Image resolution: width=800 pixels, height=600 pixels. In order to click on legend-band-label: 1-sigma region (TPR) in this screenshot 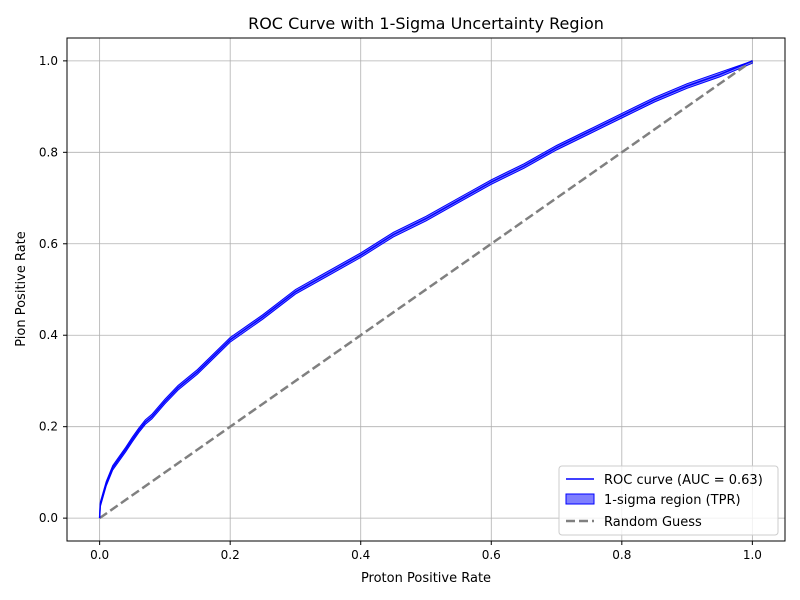, I will do `click(672, 500)`.